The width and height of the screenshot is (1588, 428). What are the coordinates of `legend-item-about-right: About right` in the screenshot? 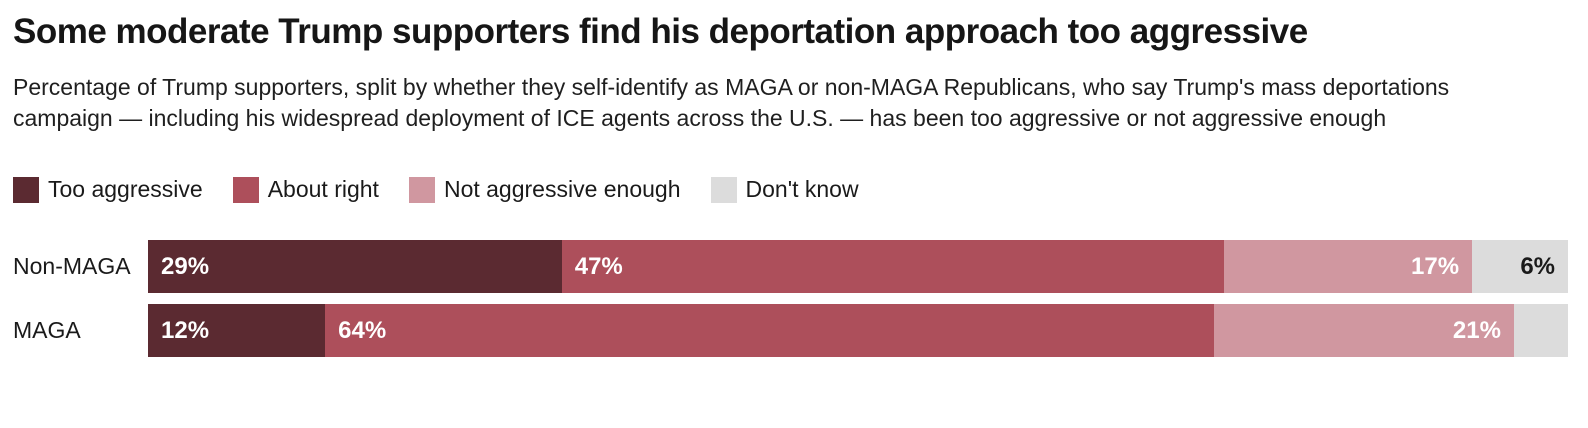 It's located at (305, 189).